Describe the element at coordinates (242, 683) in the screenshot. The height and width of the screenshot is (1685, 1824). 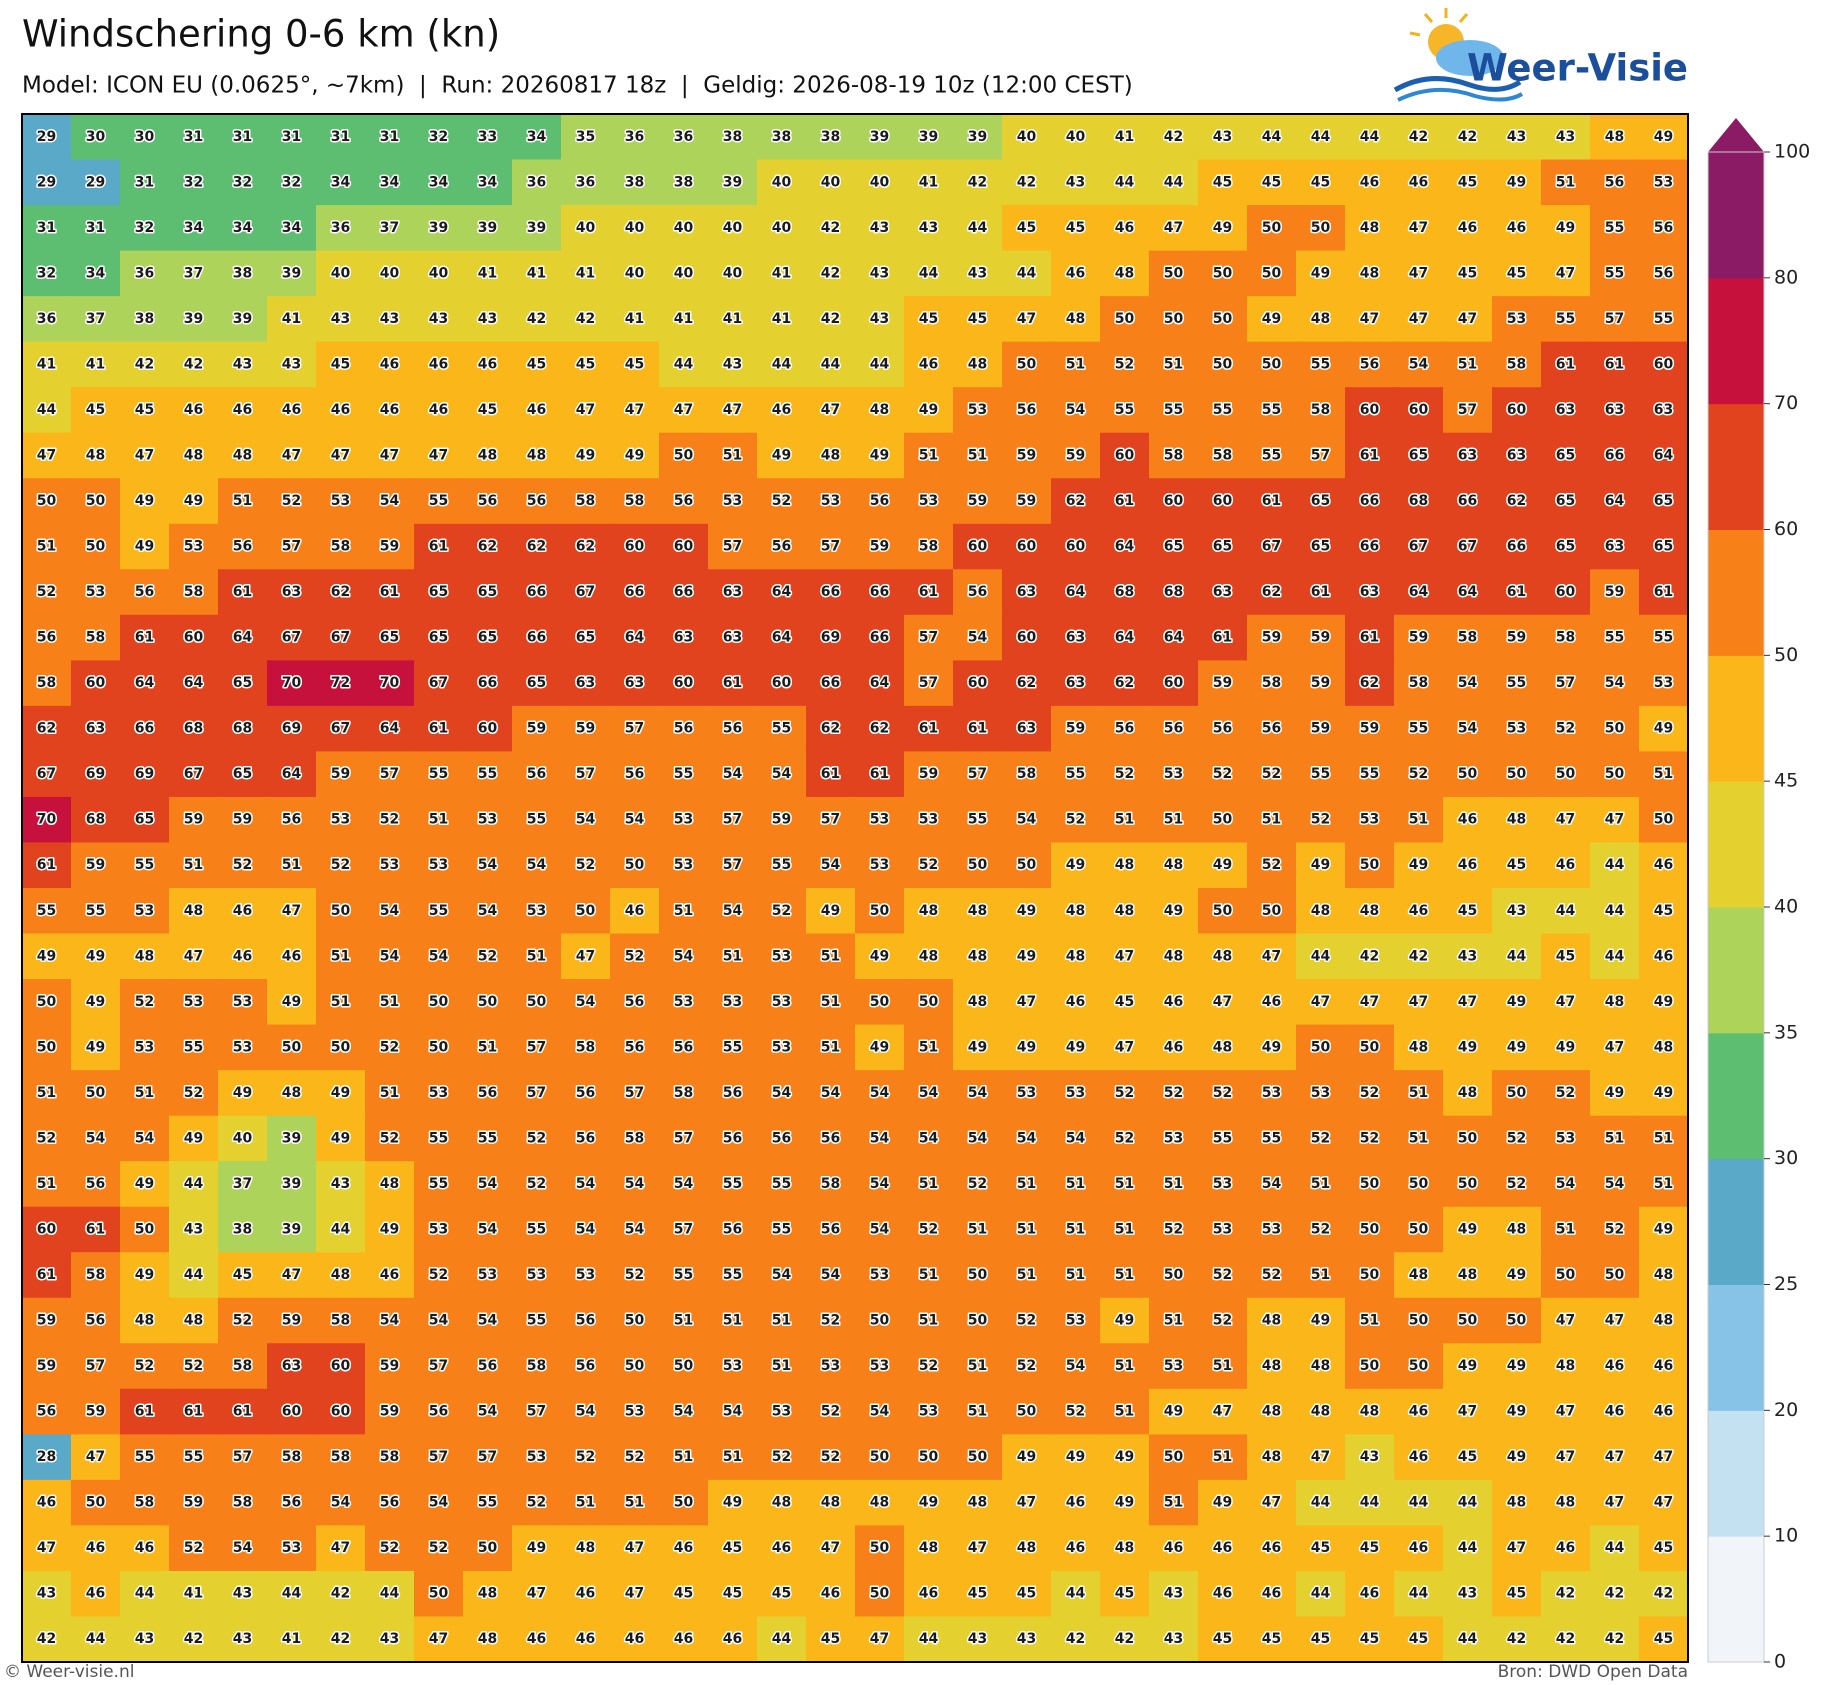
I see `cell-label: 65` at that location.